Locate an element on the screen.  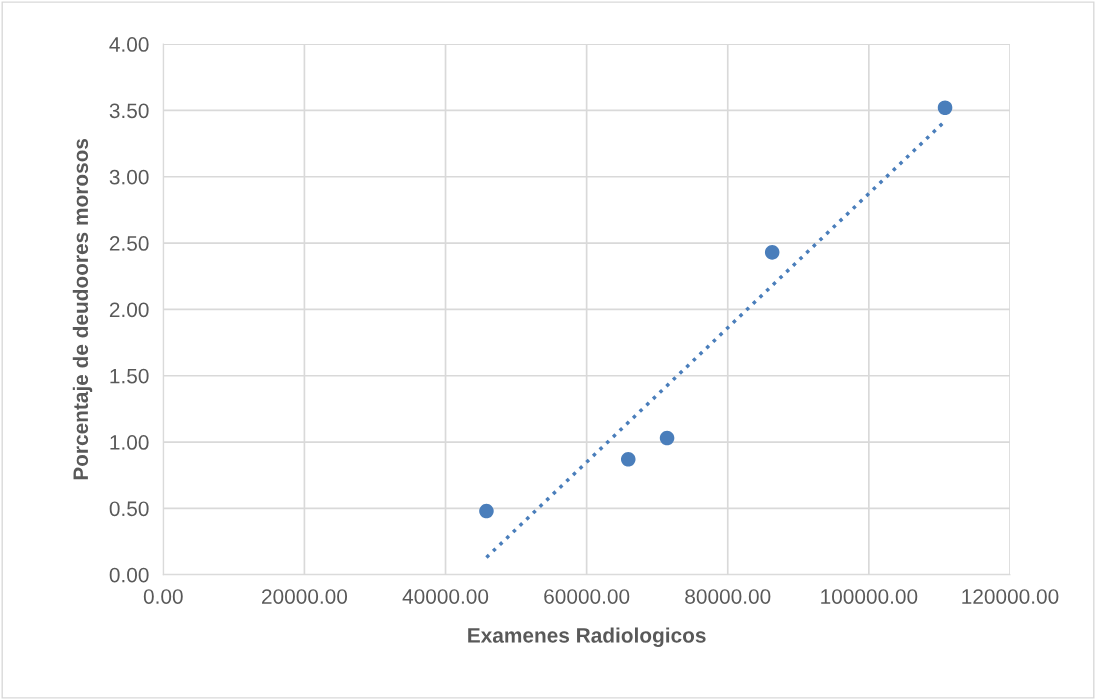
y-tick-label: 0.50 is located at coordinates (129, 509).